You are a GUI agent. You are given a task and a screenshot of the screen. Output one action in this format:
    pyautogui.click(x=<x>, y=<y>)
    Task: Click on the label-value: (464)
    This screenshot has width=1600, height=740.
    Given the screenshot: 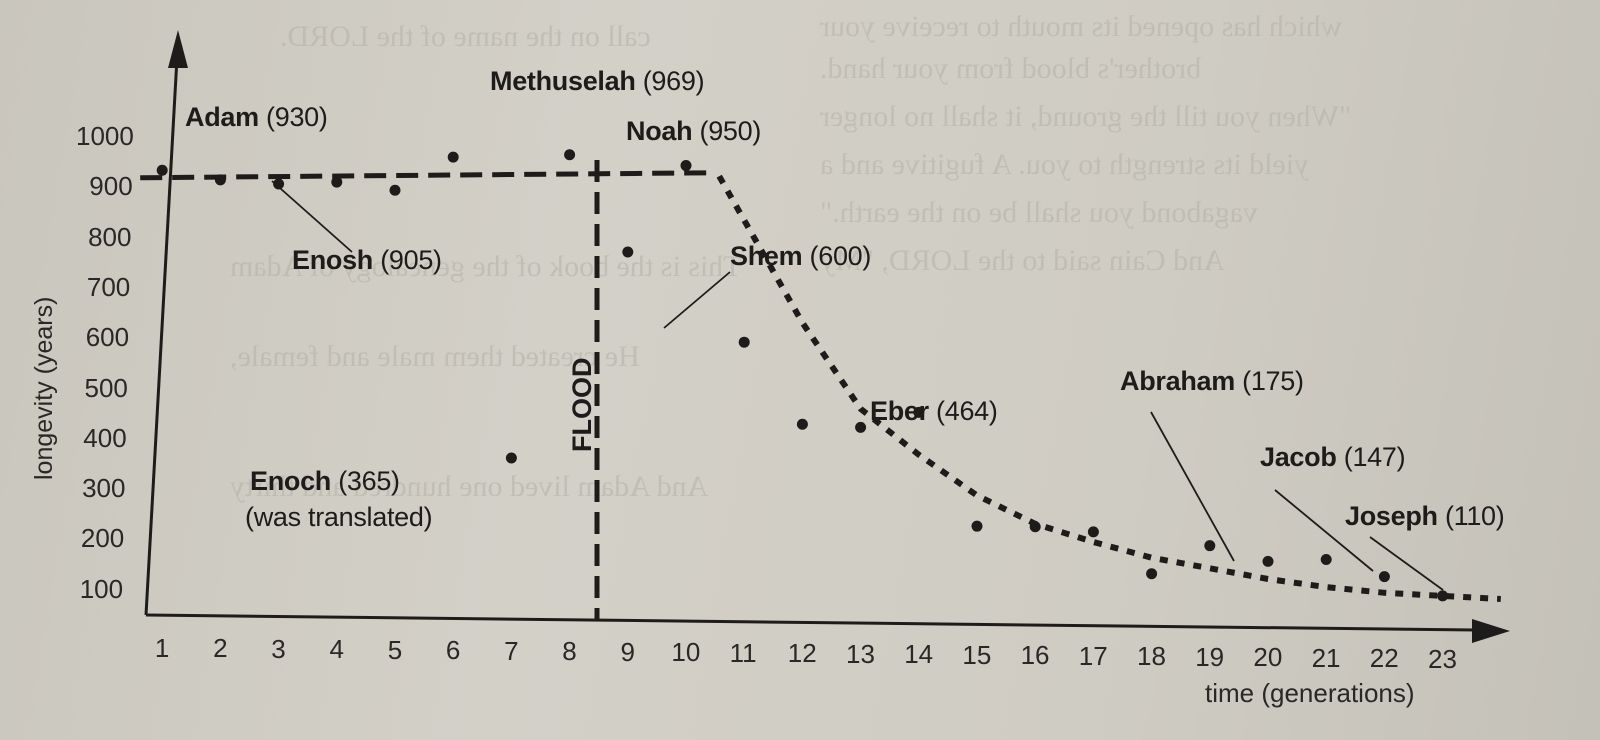 What is the action you would take?
    pyautogui.click(x=967, y=411)
    